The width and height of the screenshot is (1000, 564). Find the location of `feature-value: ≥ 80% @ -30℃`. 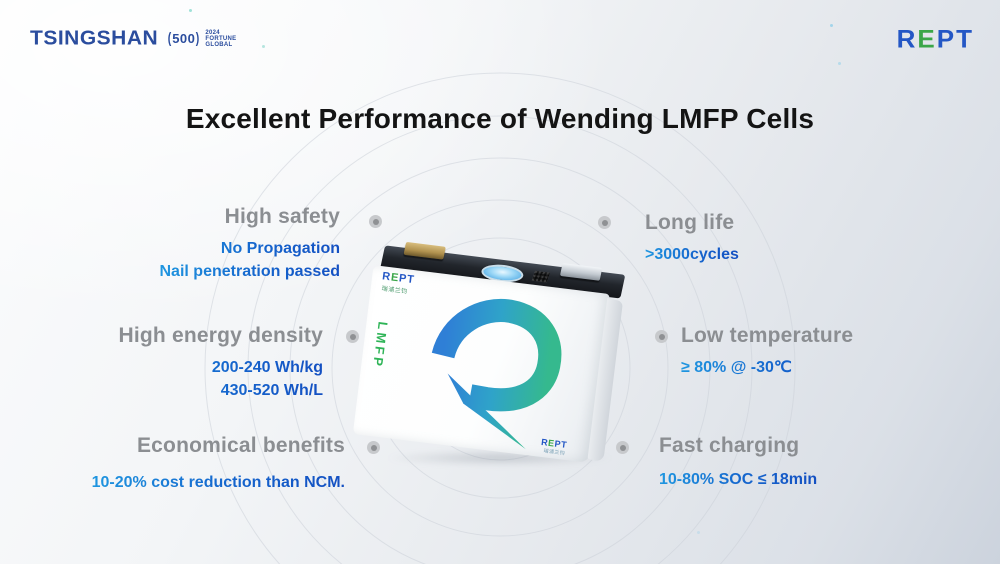

feature-value: ≥ 80% @ -30℃ is located at coordinates (767, 367).